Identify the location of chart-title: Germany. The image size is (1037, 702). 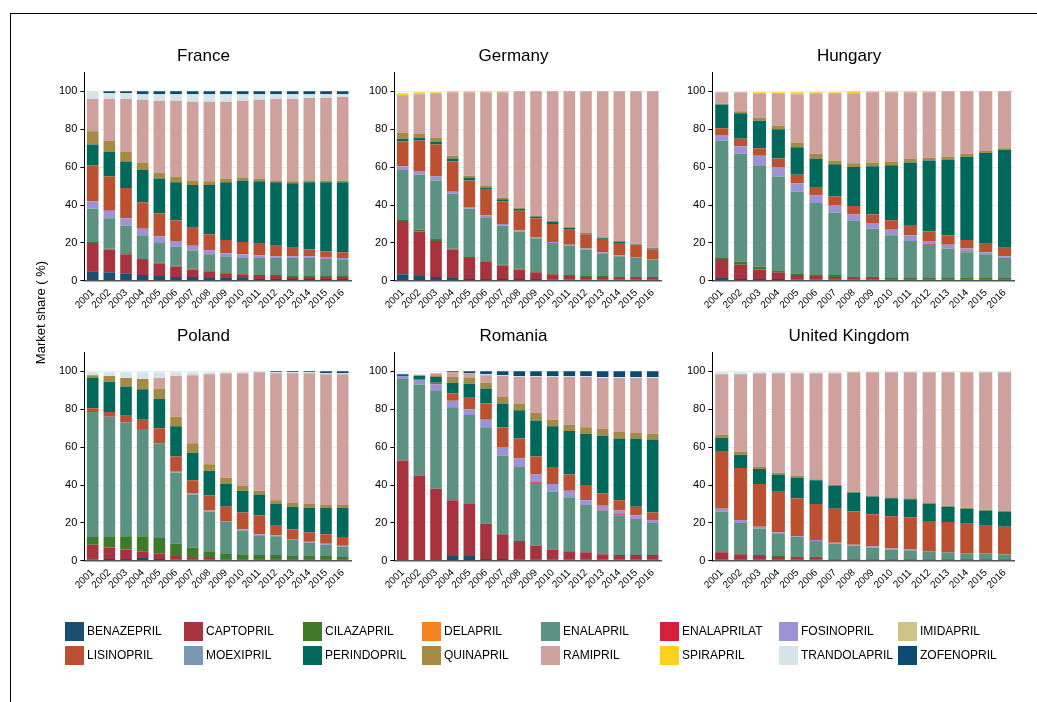
(513, 55).